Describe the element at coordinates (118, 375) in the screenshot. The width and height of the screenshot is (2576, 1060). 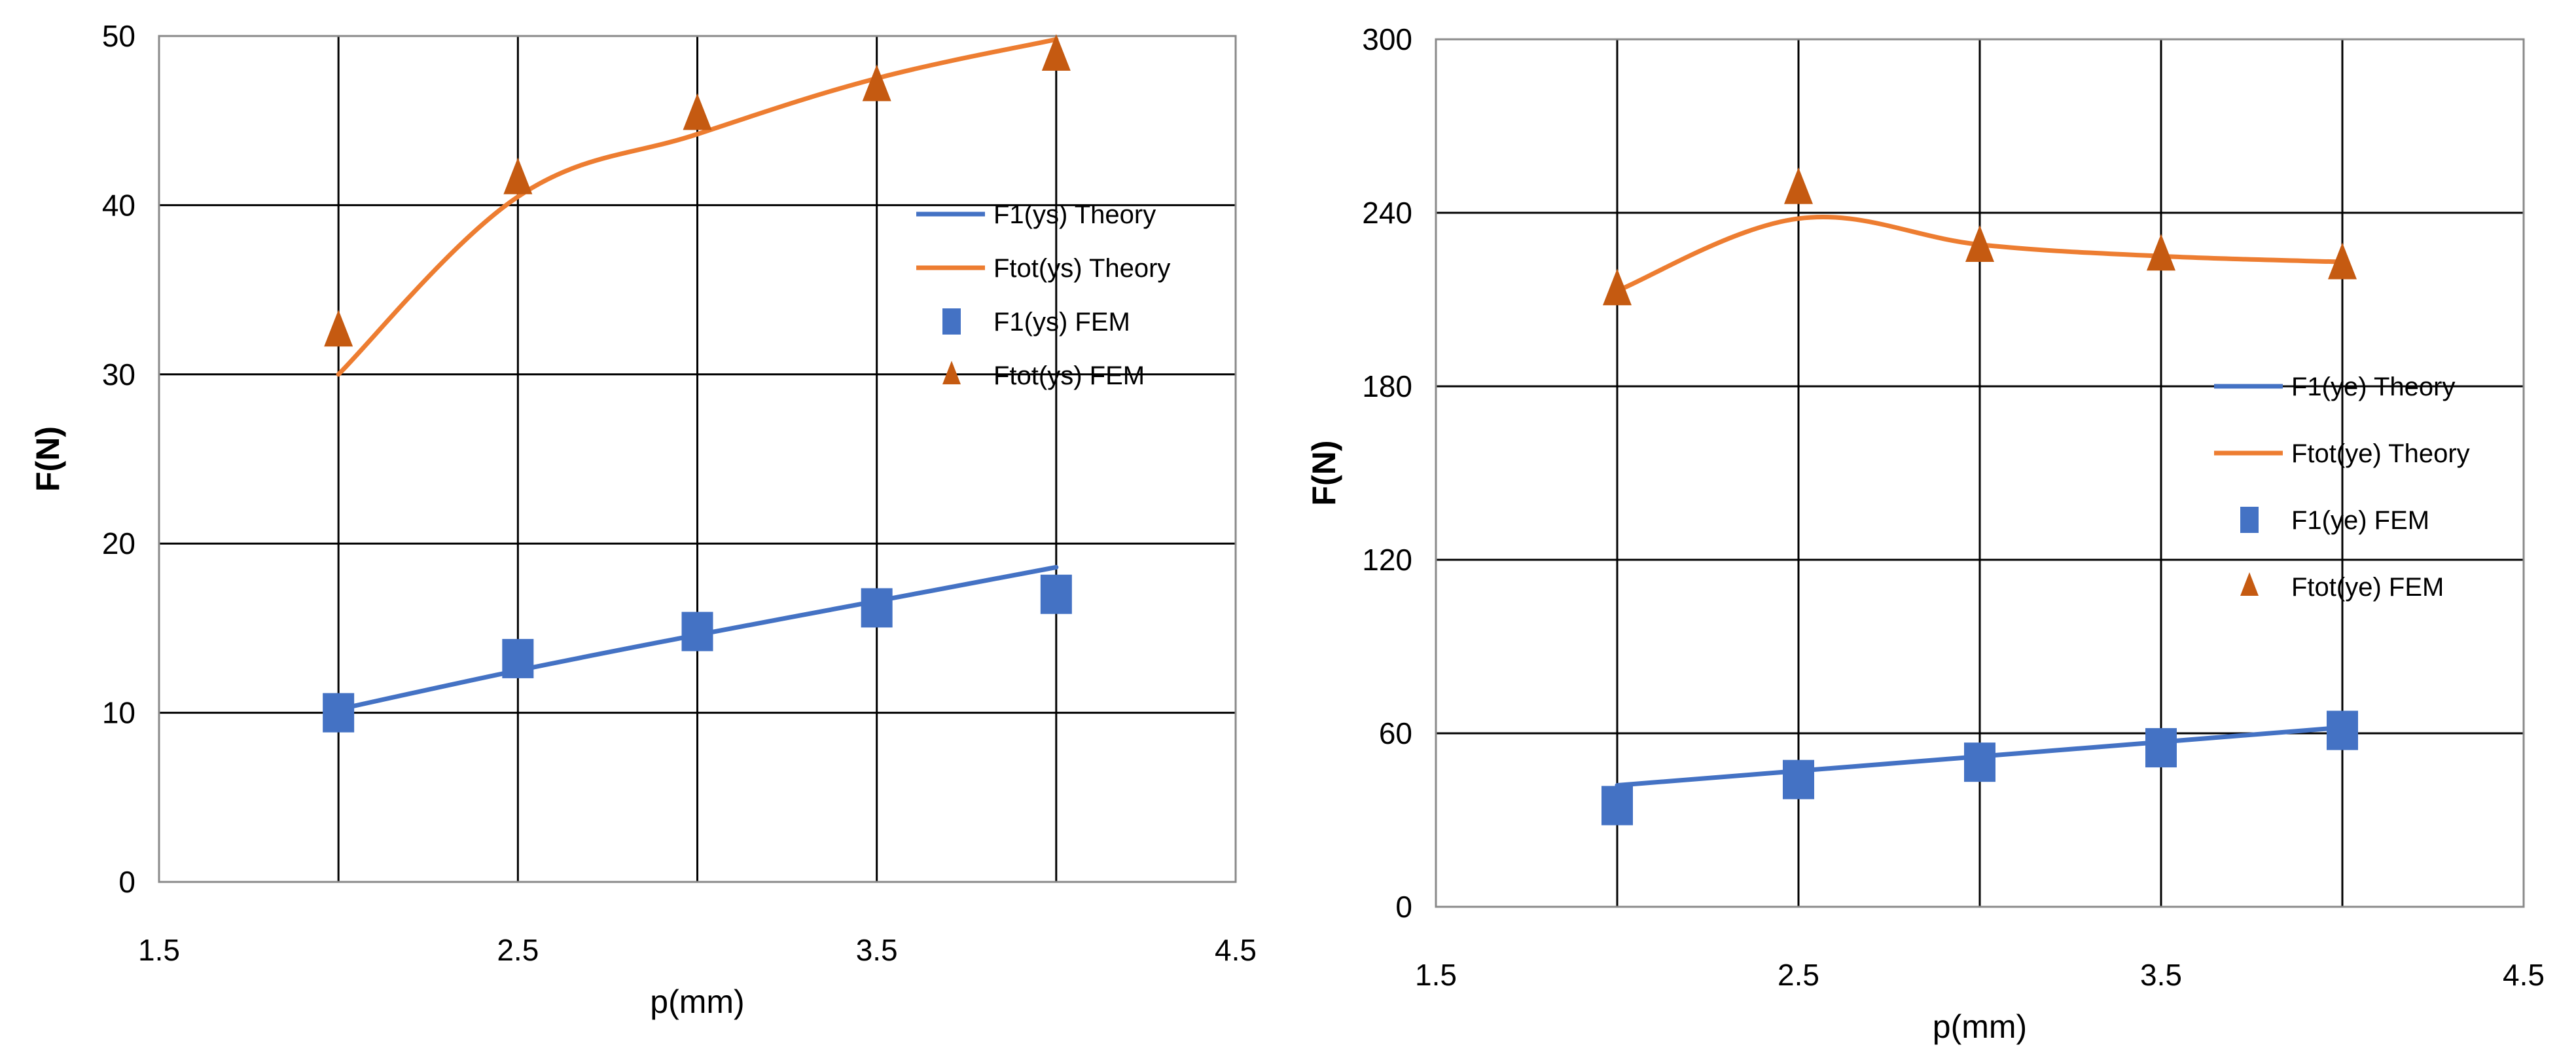
I see `y-tick-label: 30` at that location.